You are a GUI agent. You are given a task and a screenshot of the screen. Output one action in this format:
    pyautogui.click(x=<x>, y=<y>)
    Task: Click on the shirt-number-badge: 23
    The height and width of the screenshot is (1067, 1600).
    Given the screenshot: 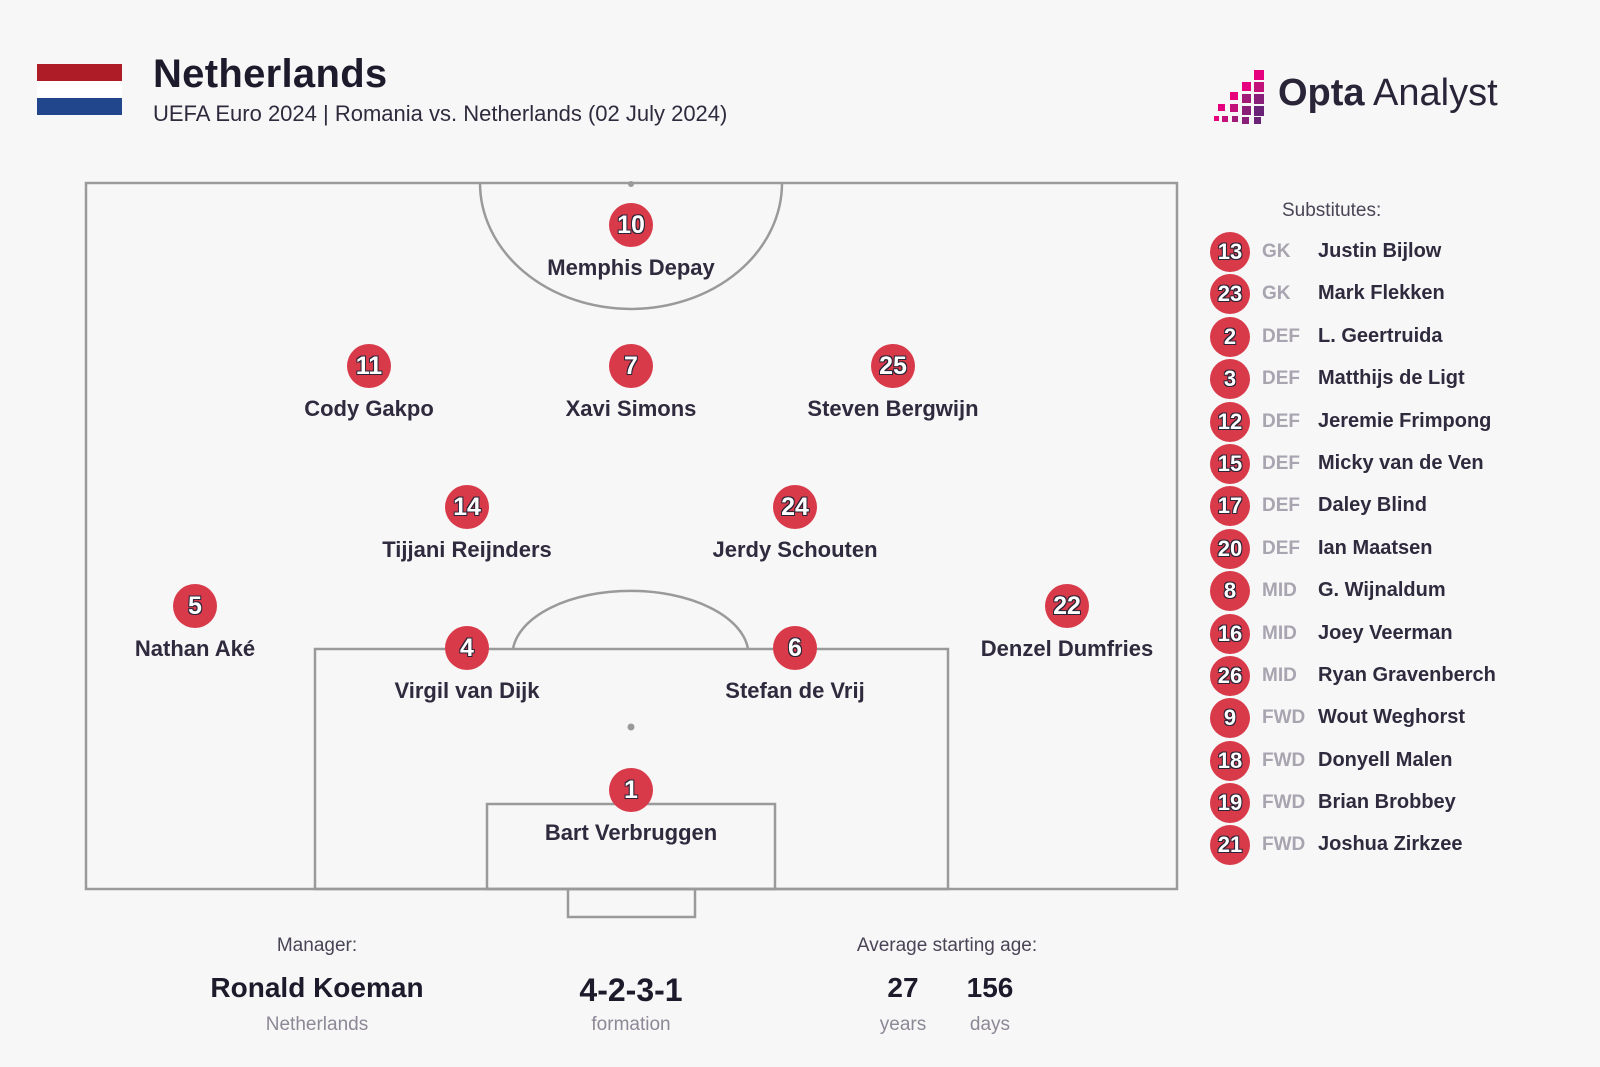 What is the action you would take?
    pyautogui.click(x=1230, y=294)
    